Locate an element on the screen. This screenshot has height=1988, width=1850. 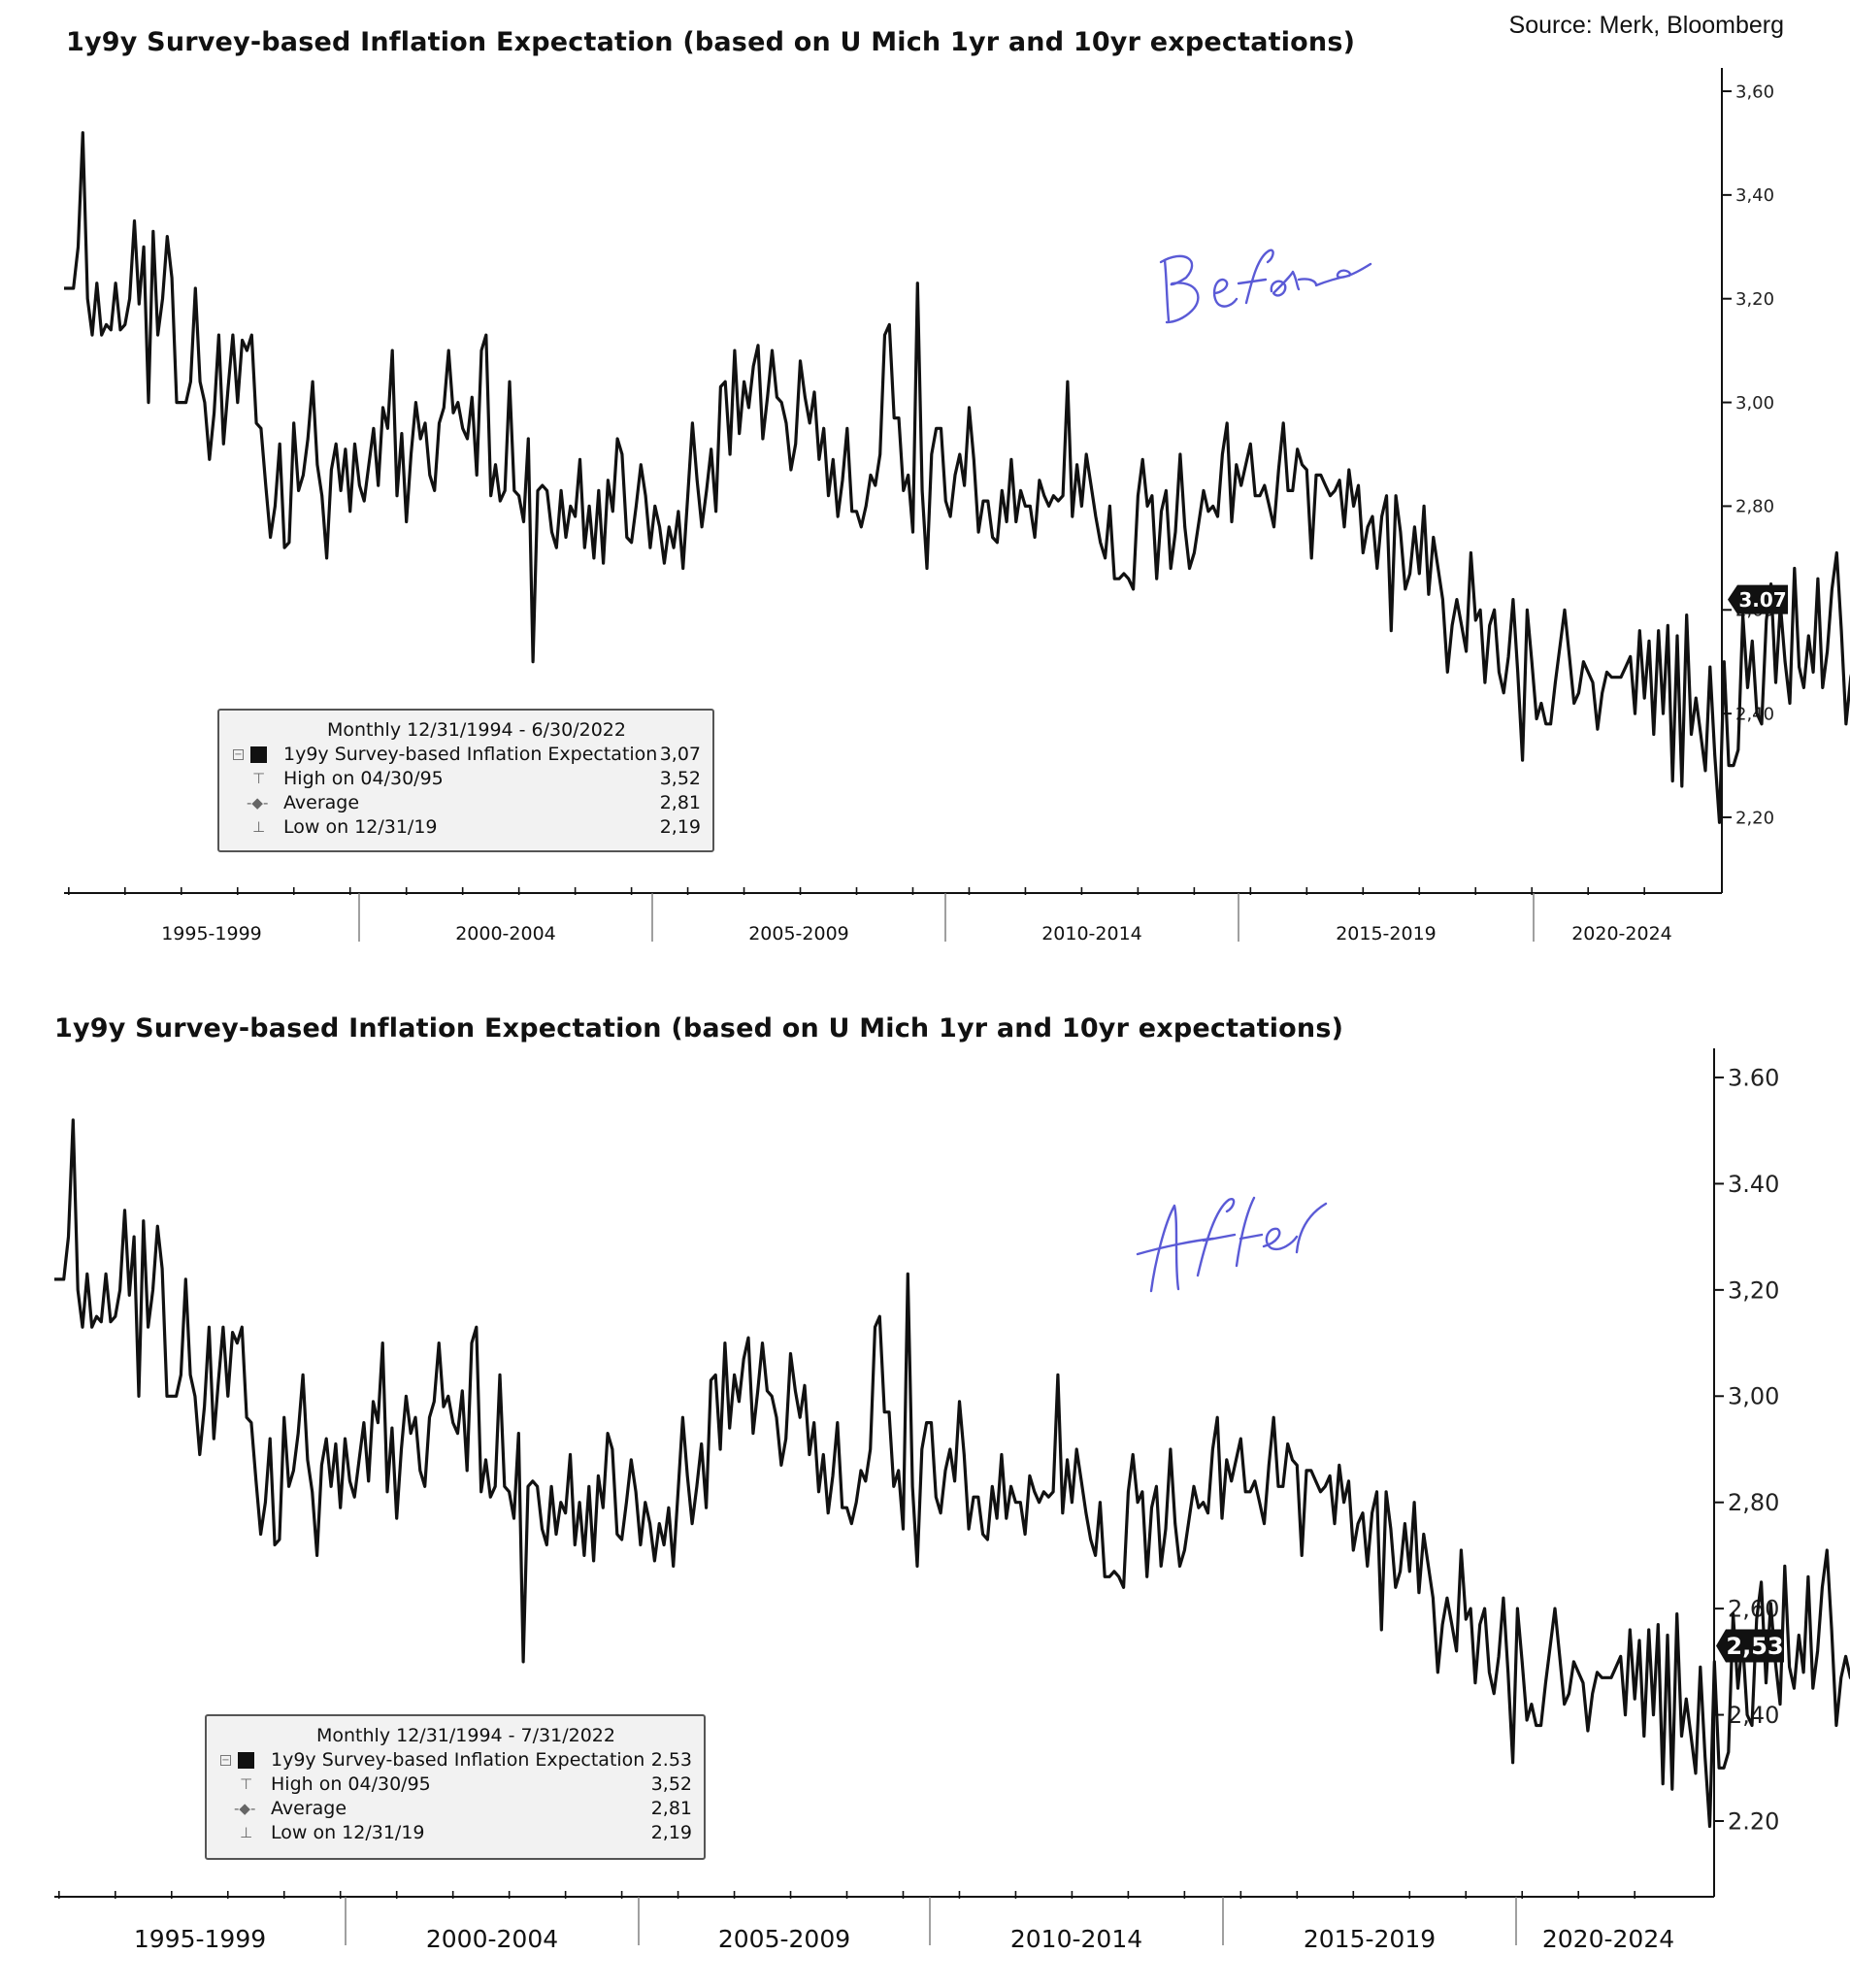
source-label: Source: Merk, Bloomberg is located at coordinates (1646, 25).